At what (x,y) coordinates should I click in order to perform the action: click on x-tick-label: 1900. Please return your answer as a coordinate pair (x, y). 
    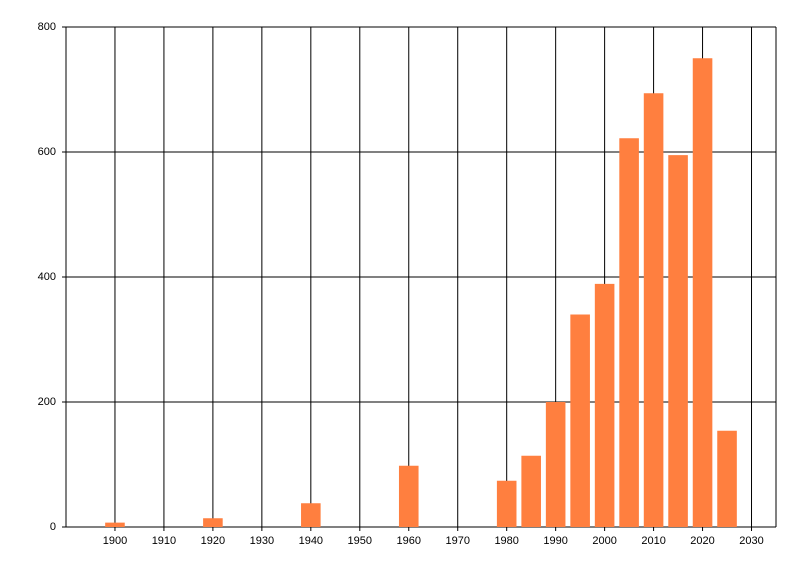
    Looking at the image, I should click on (115, 541).